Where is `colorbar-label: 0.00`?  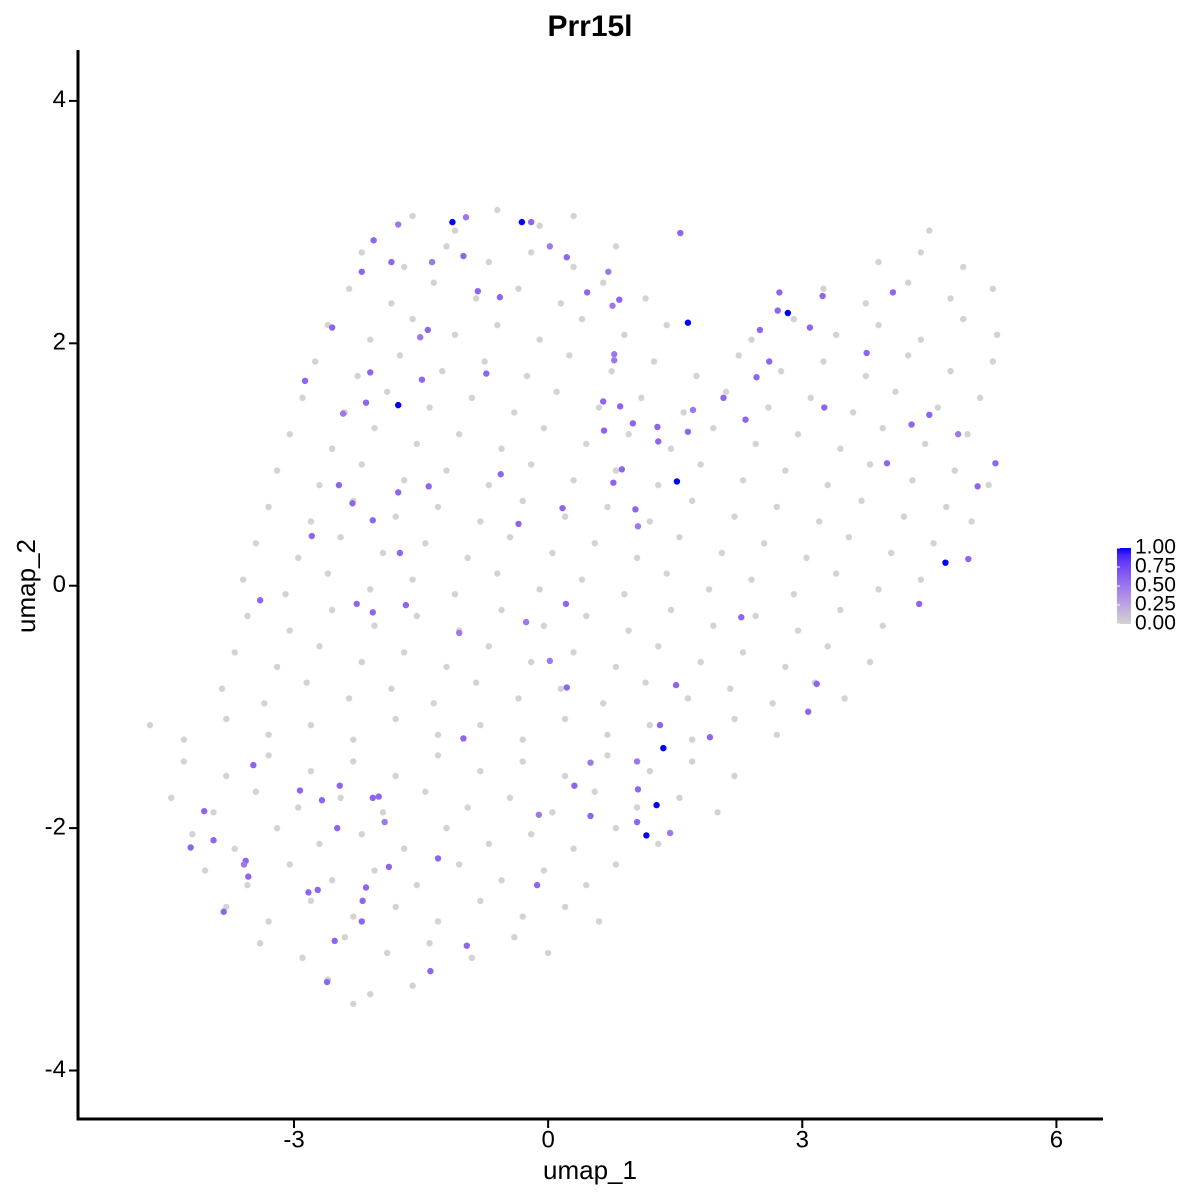 colorbar-label: 0.00 is located at coordinates (1155, 623).